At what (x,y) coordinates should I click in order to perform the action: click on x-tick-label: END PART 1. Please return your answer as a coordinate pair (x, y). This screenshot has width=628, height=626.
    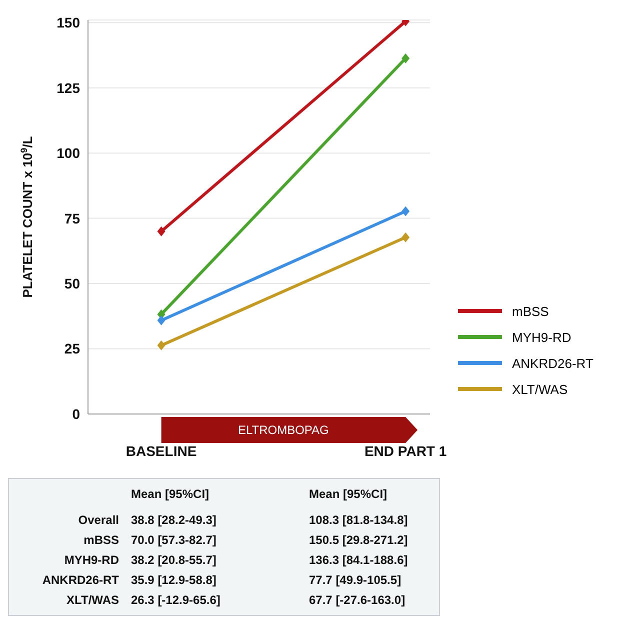
    Looking at the image, I should click on (405, 450).